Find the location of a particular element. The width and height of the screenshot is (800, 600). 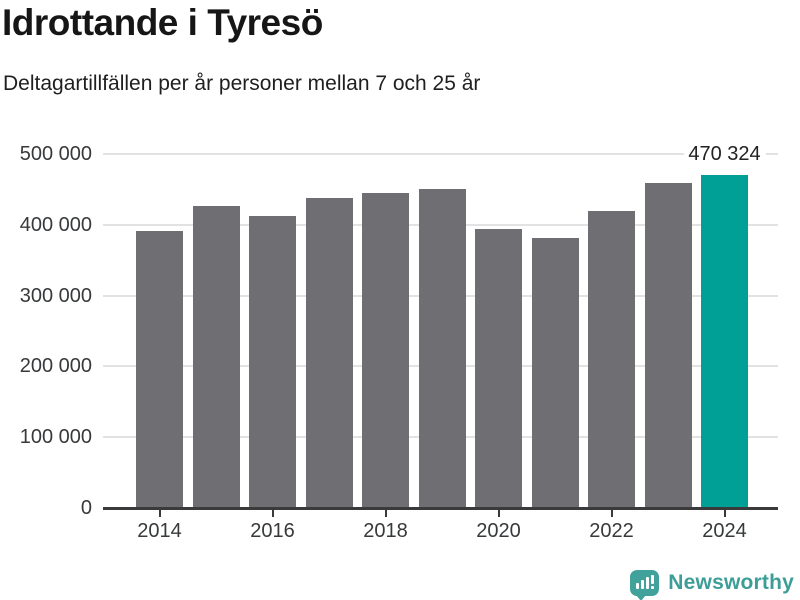

x-axis-label: 2022 is located at coordinates (611, 531).